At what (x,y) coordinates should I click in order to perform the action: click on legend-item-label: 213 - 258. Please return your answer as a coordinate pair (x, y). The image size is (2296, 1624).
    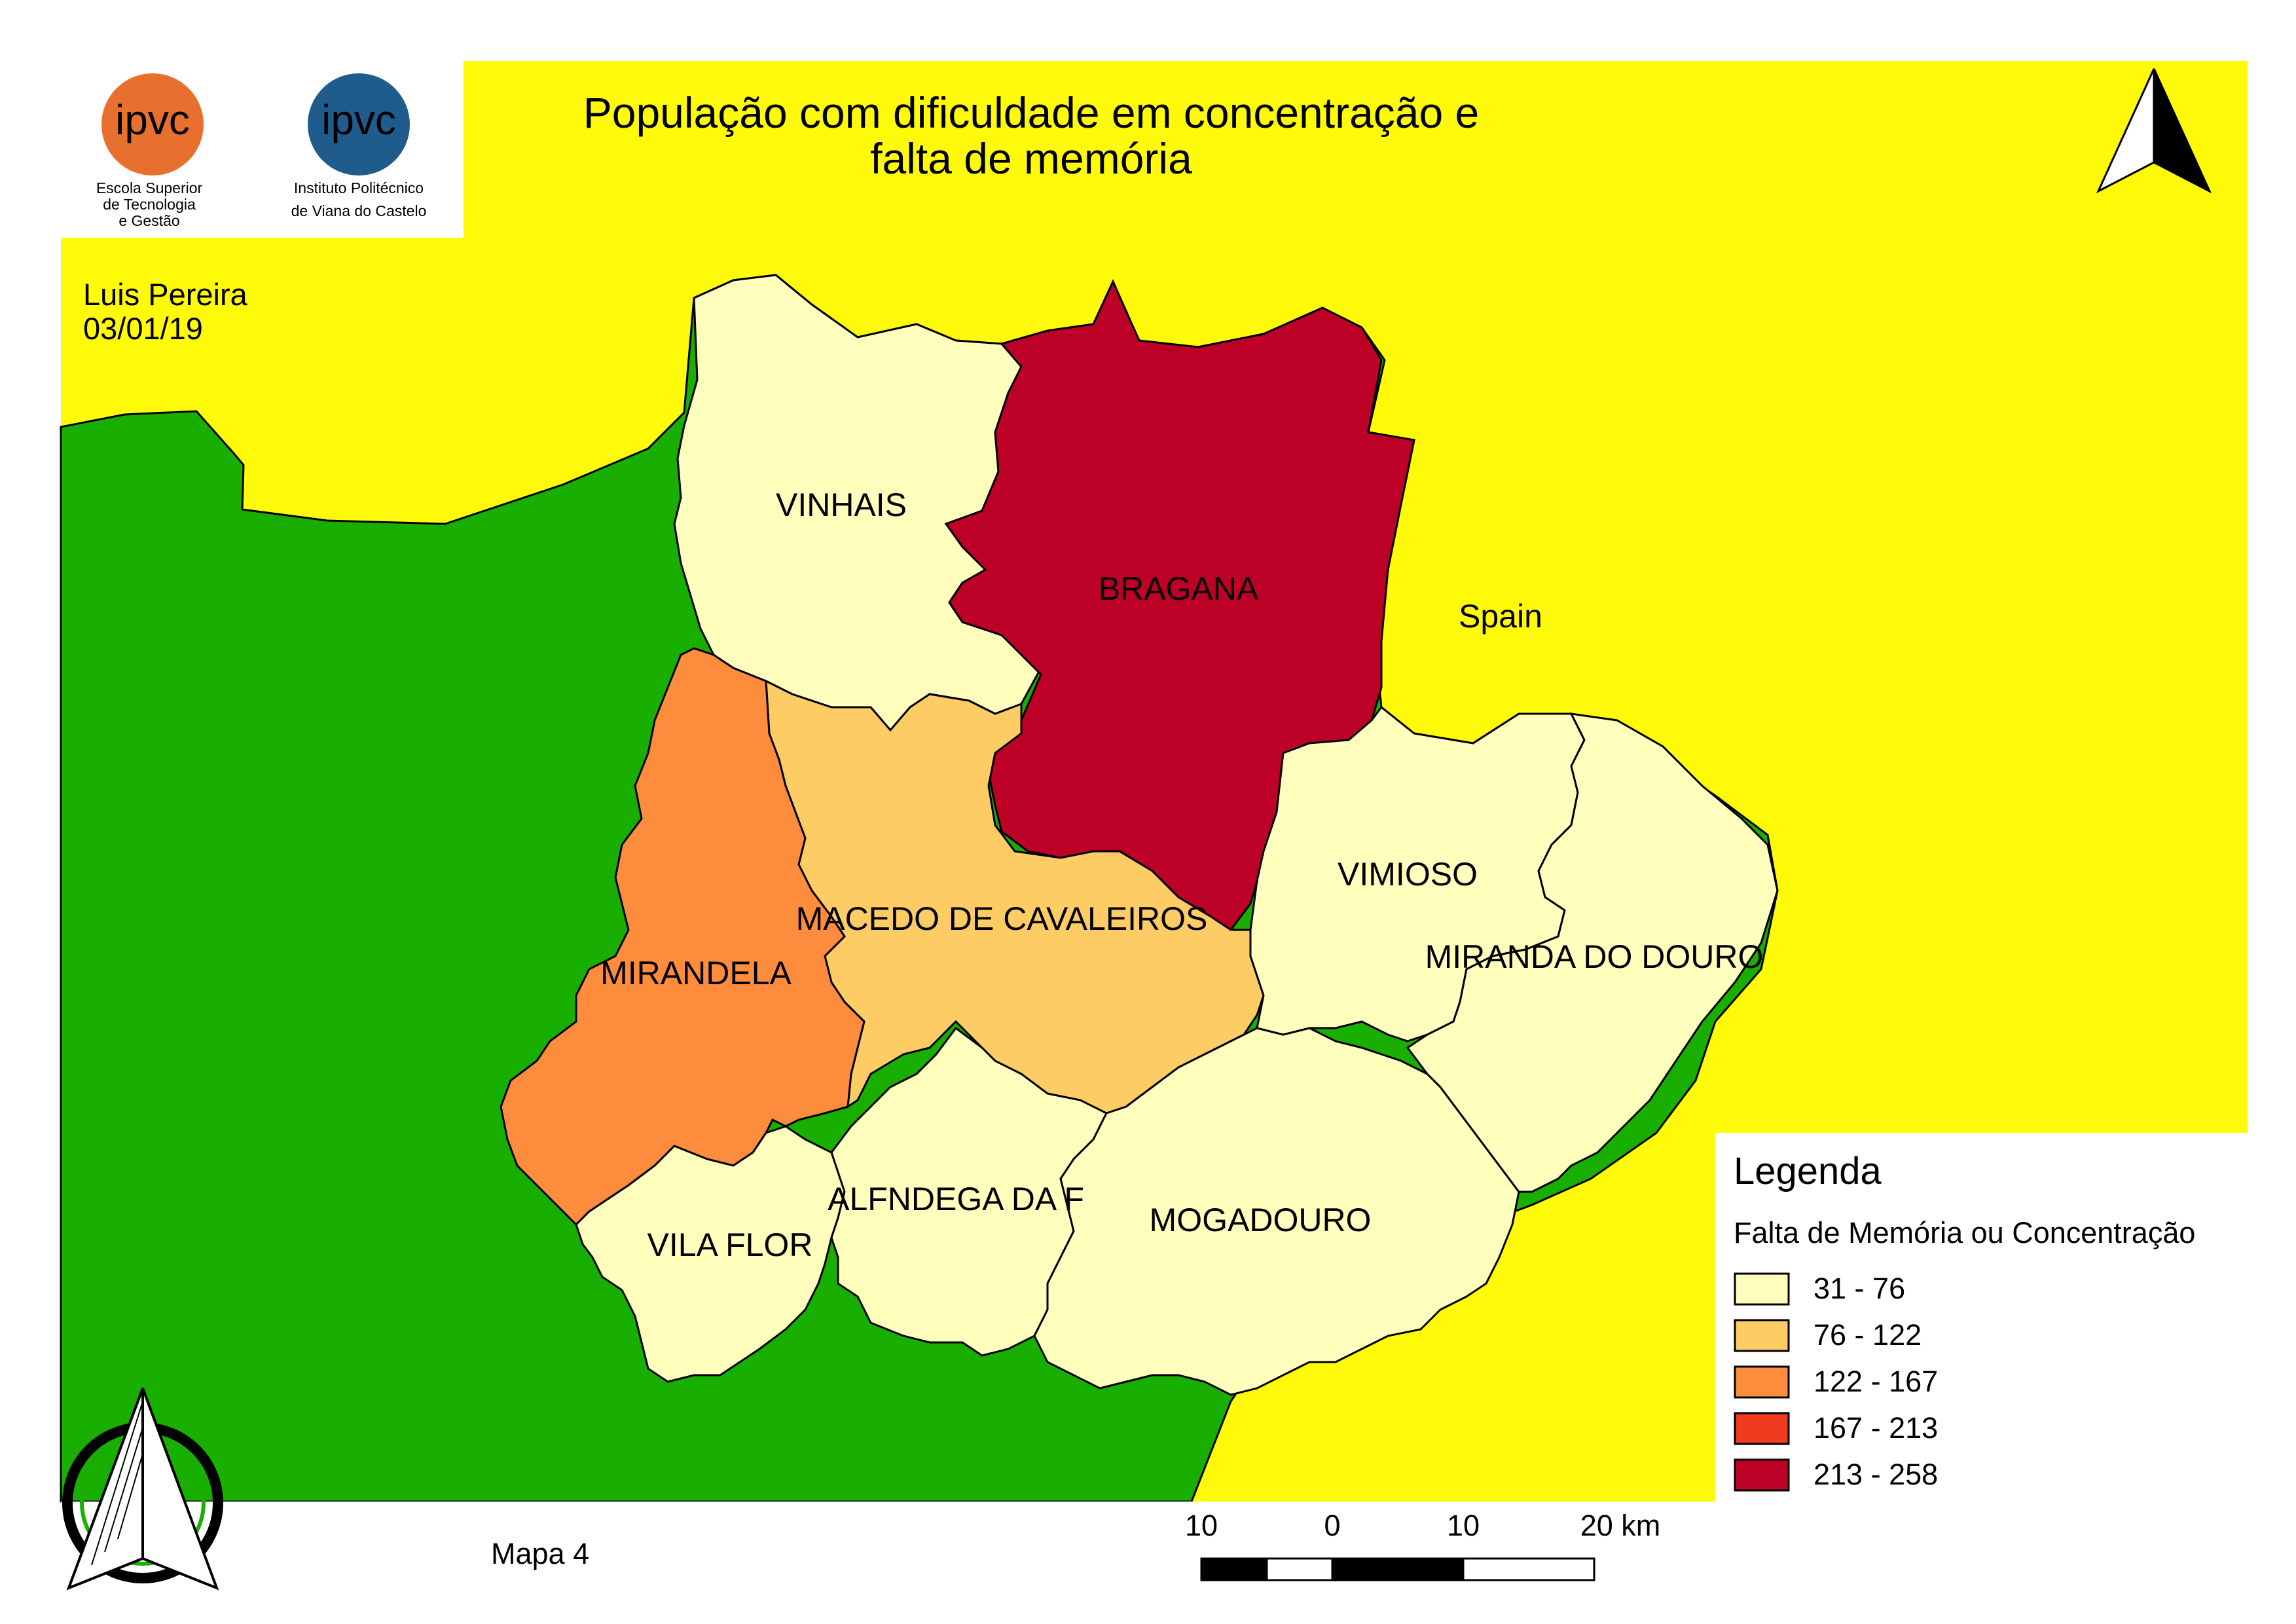
    Looking at the image, I should click on (1875, 1474).